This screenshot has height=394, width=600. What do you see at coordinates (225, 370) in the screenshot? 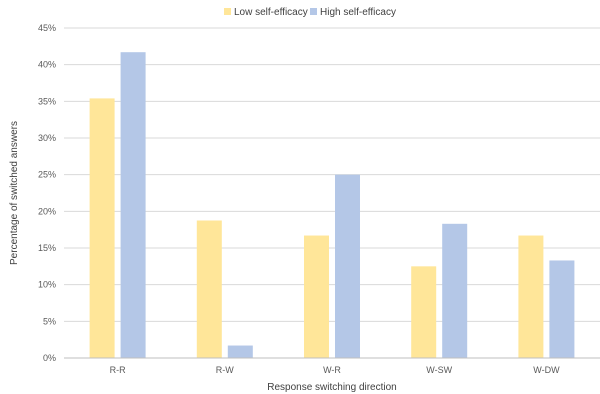
I see `x-tick-label: R-W` at bounding box center [225, 370].